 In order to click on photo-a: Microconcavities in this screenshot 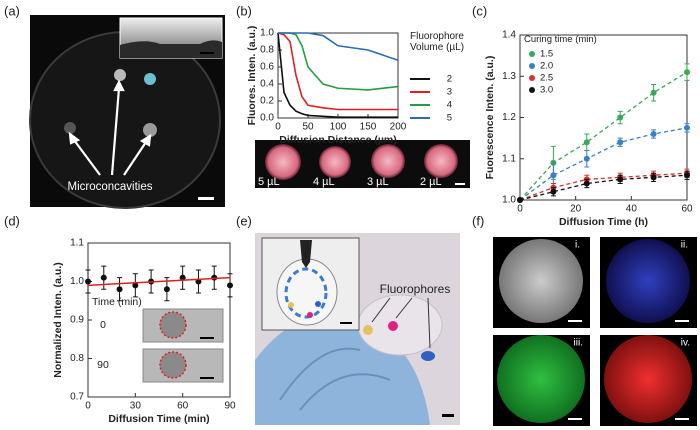, I will do `click(127, 112)`.